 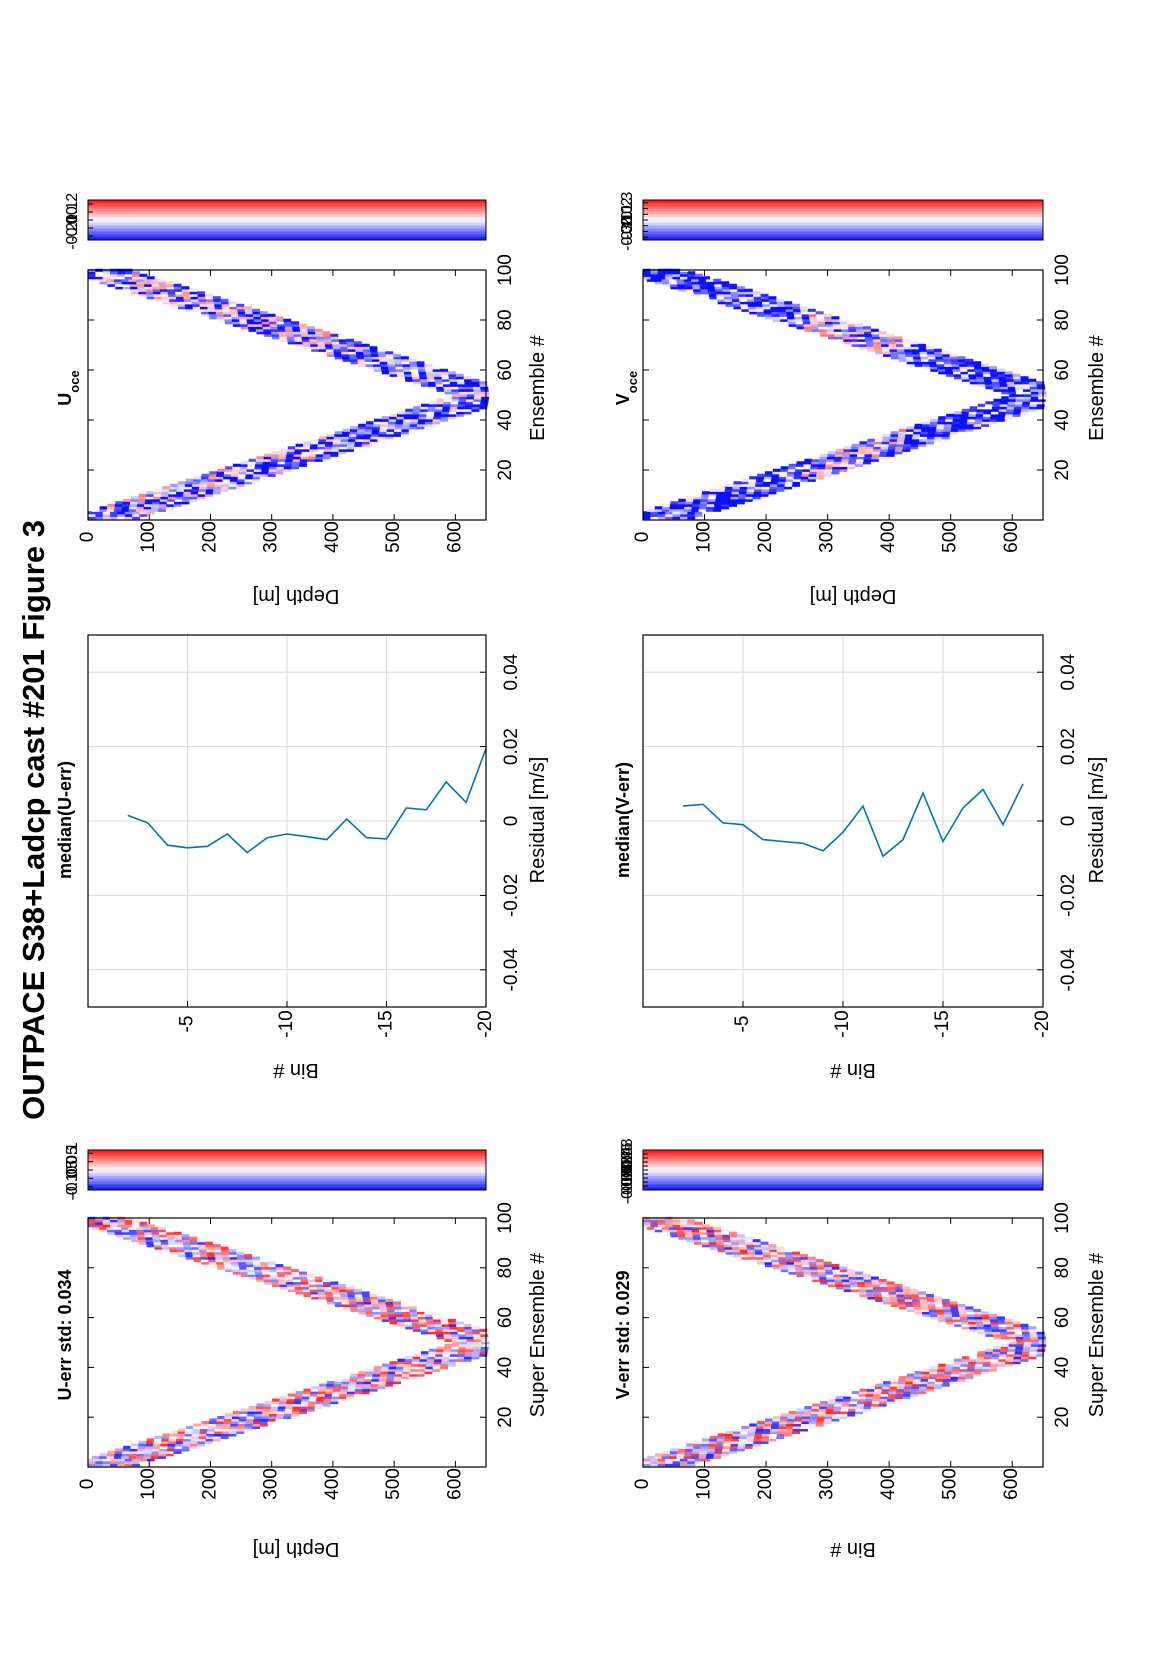 I want to click on voce-title-main: V, so click(x=623, y=399).